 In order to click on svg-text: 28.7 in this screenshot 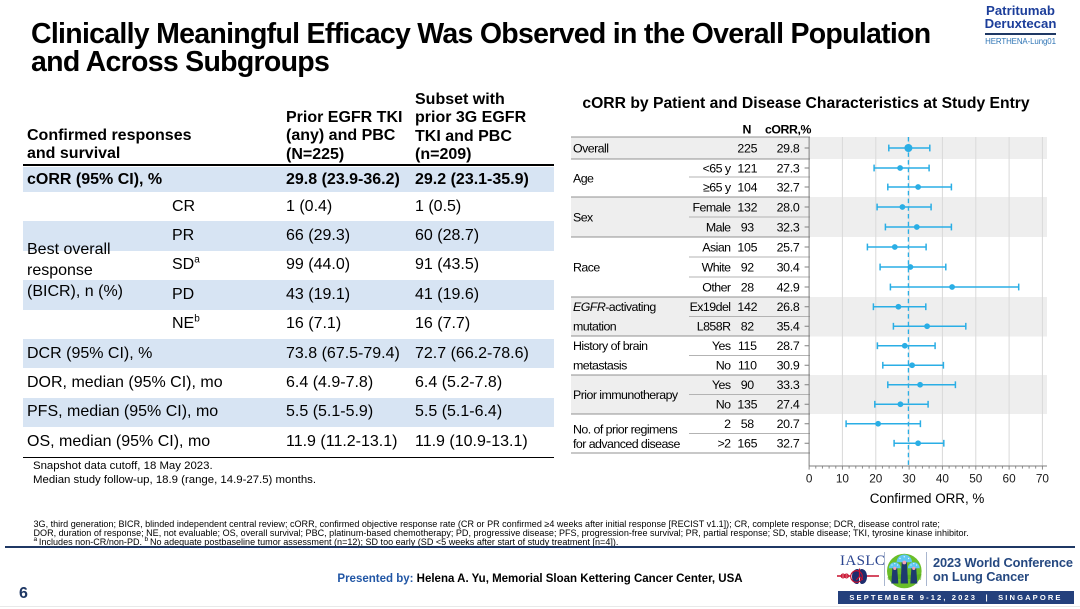, I will do `click(788, 346)`.